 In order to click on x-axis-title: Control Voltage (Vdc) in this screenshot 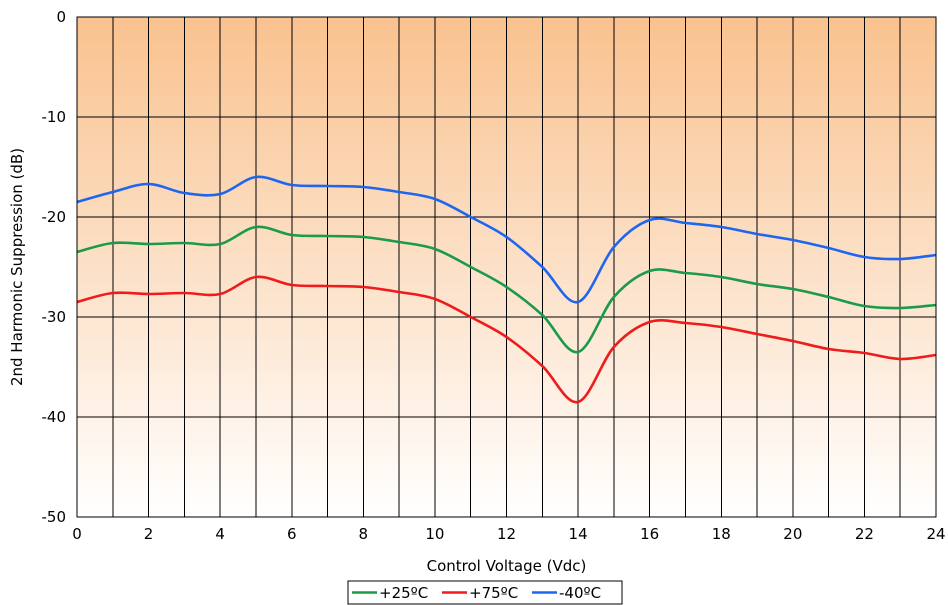, I will do `click(507, 566)`.